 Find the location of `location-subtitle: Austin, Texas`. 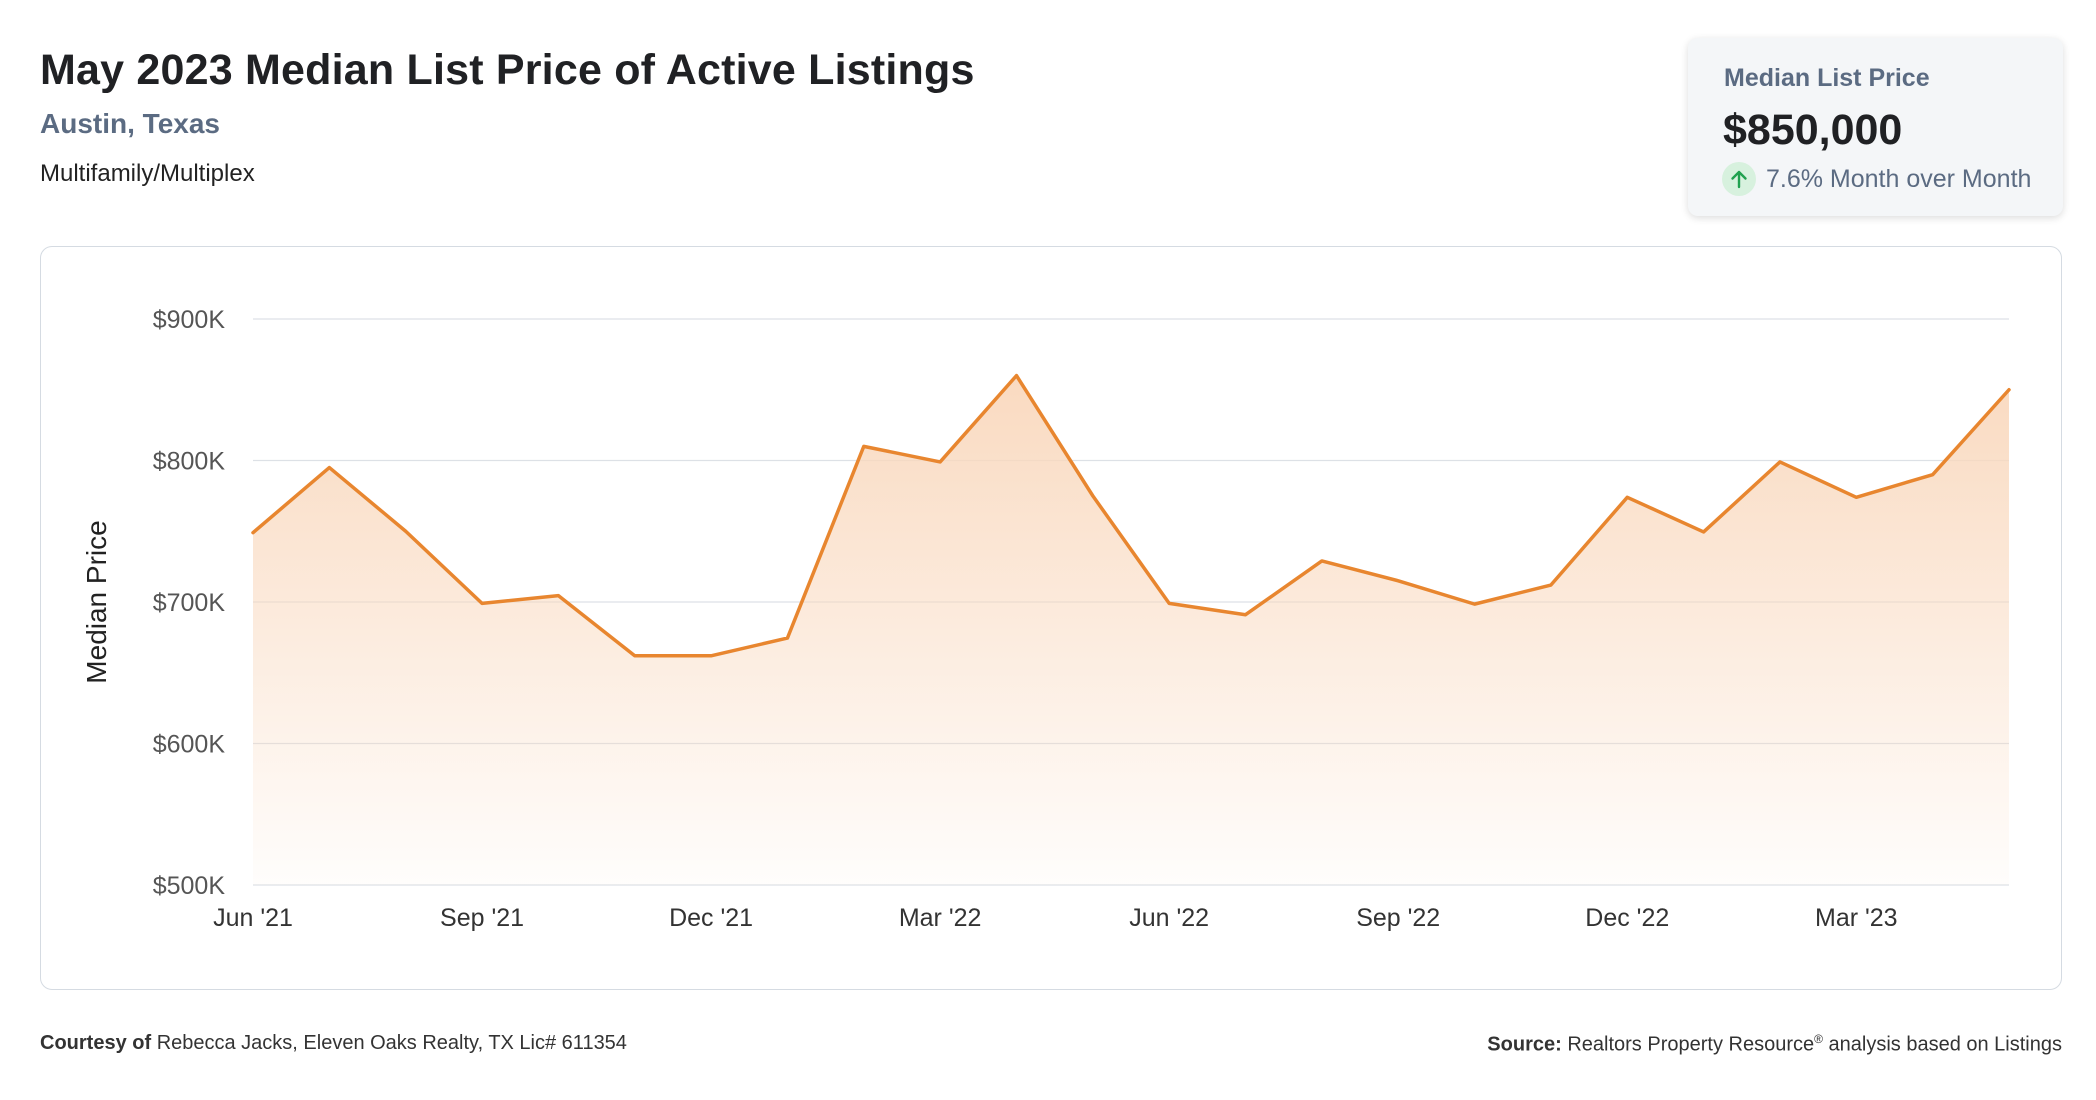

location-subtitle: Austin, Texas is located at coordinates (130, 123).